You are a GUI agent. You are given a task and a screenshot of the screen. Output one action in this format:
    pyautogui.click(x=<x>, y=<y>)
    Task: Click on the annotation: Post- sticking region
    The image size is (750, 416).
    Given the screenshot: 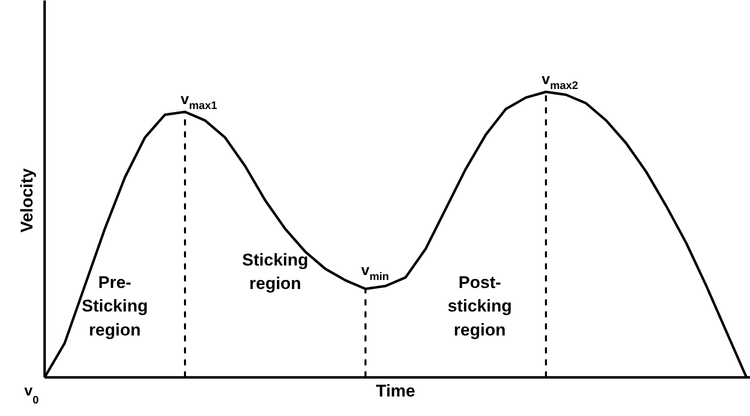 What is the action you would take?
    pyautogui.click(x=480, y=306)
    